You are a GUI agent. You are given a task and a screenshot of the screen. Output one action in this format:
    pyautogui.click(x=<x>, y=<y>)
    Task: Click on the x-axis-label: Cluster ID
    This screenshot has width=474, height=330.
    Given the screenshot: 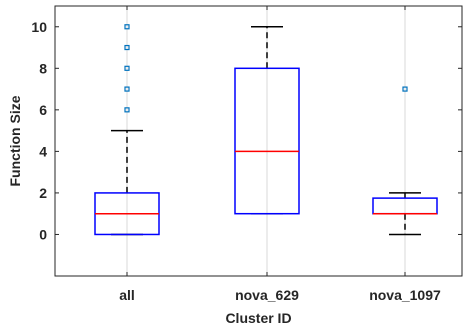 What is the action you would take?
    pyautogui.click(x=258, y=318)
    